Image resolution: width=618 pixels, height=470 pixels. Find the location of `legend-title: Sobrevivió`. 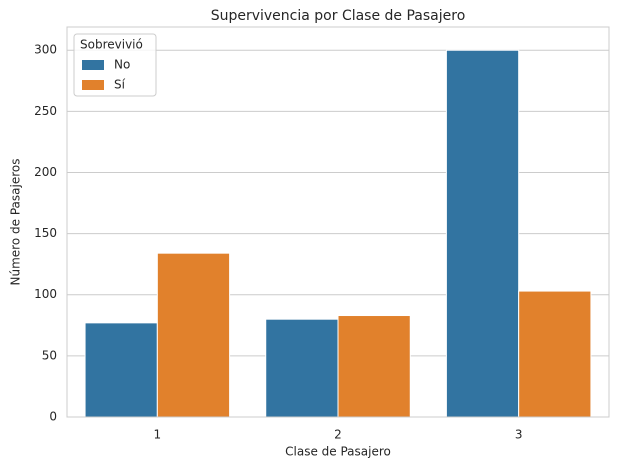

legend-title: Sobrevivió is located at coordinates (111, 45).